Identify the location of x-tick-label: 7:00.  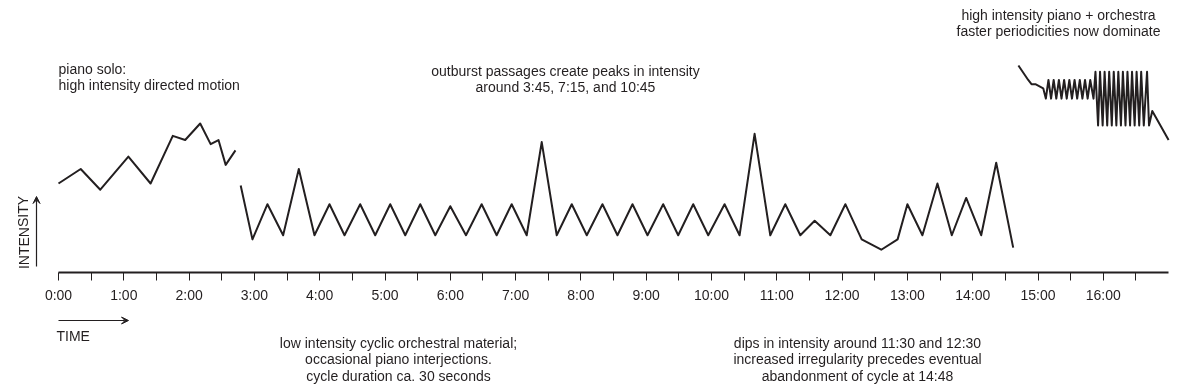
(515, 294).